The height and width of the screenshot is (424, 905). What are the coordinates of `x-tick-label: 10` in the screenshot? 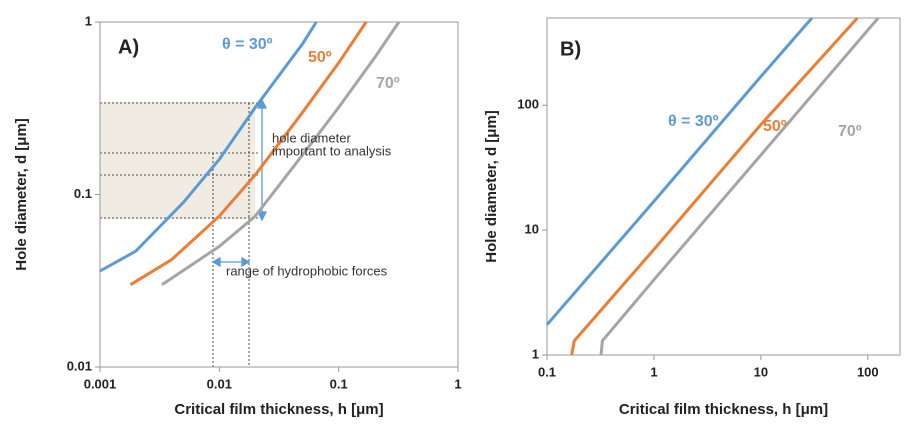 It's located at (761, 371).